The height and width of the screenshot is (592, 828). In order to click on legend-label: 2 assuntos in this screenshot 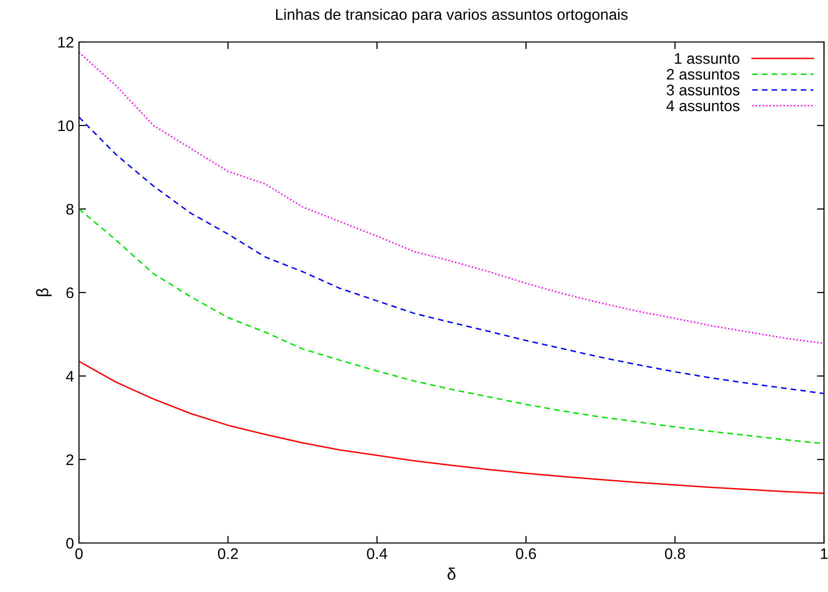, I will do `click(703, 74)`.